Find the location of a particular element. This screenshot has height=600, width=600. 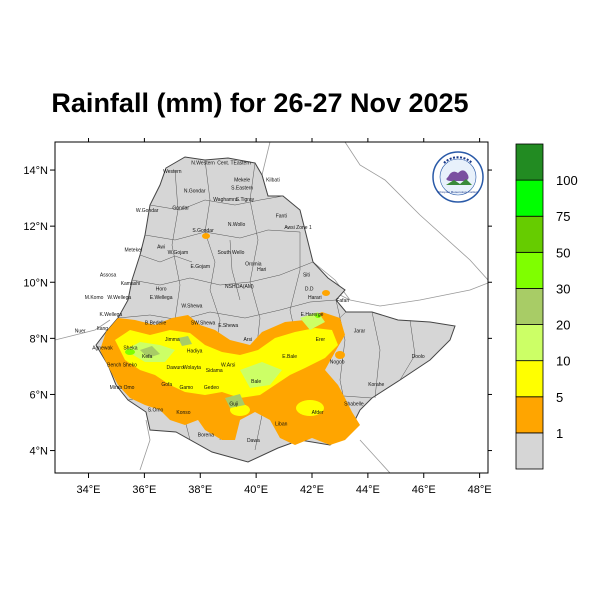

region-label: E.Shewa is located at coordinates (228, 326).